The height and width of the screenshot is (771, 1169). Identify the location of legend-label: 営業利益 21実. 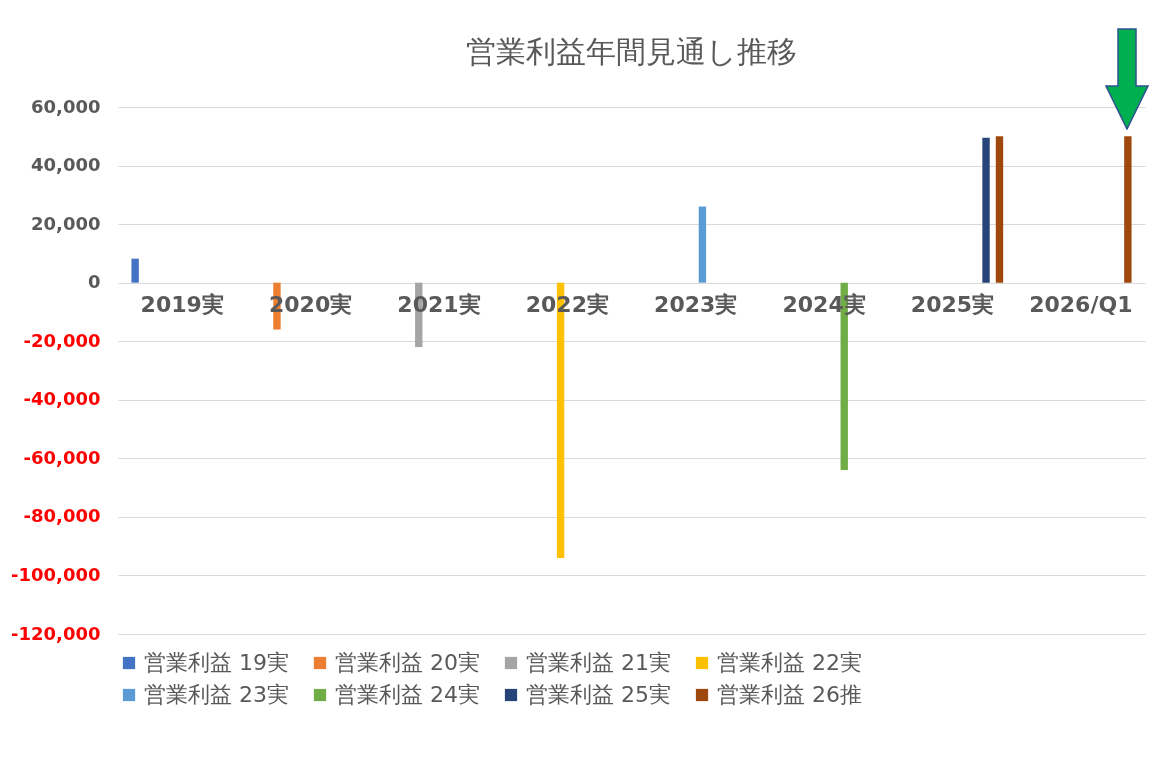
(598, 662).